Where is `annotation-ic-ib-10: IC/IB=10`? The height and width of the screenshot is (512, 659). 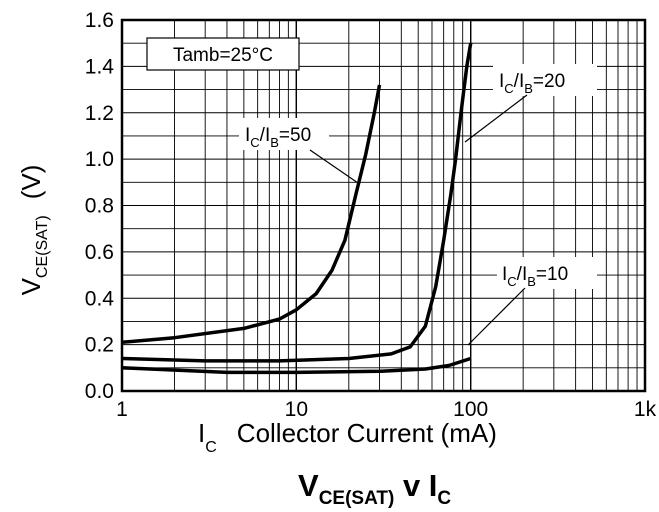
annotation-ic-ib-10: IC/IB=10 is located at coordinates (532, 301).